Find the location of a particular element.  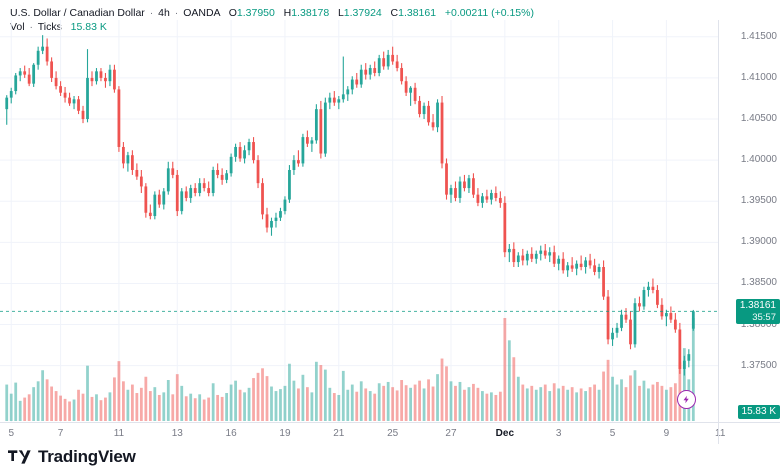

time-tick-3: 13 is located at coordinates (177, 433).